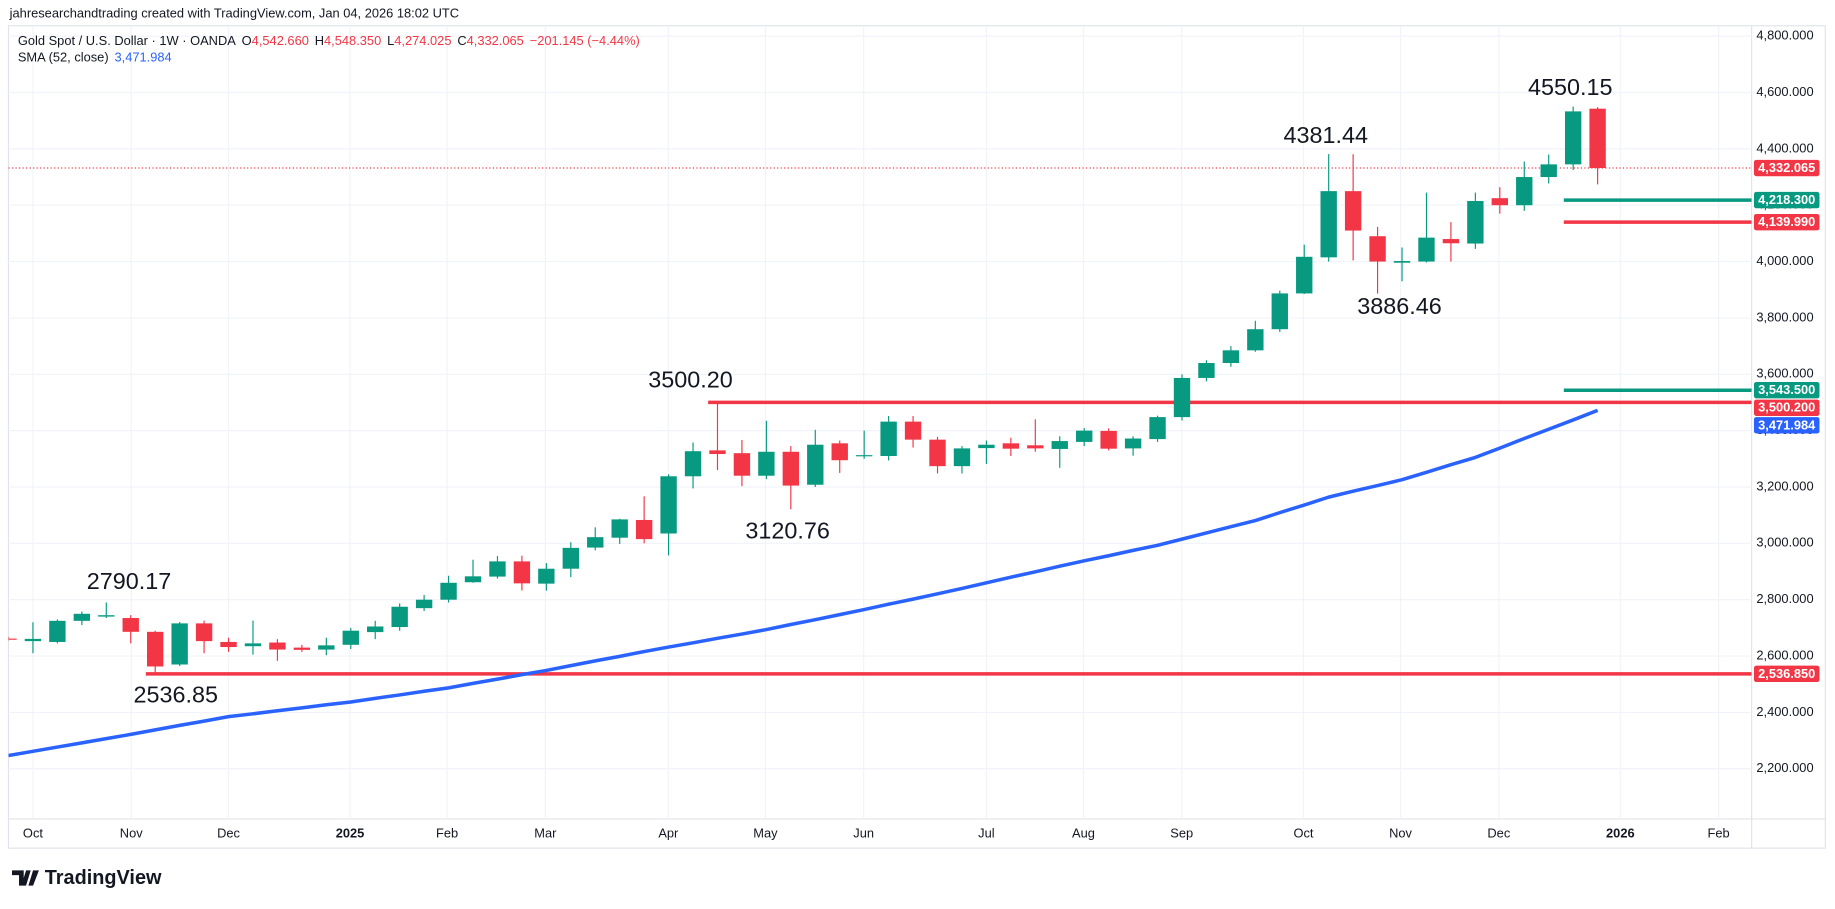 Image resolution: width=1835 pixels, height=909 pixels. I want to click on price-tag-label: 2,536.850, so click(1786, 673).